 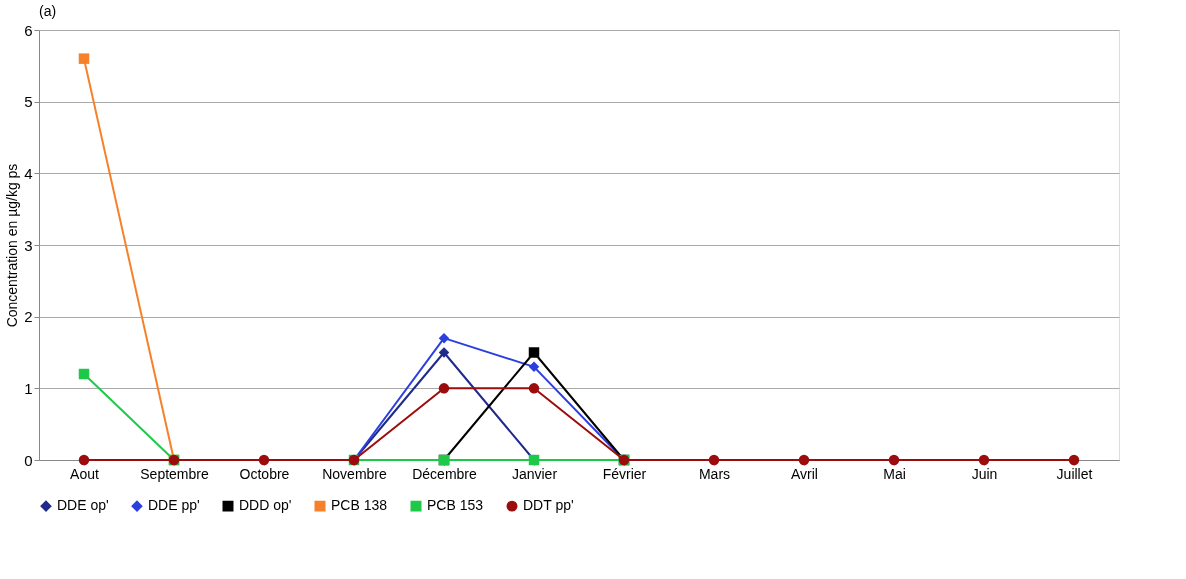 I want to click on legend-label: DDE op', so click(x=83, y=505).